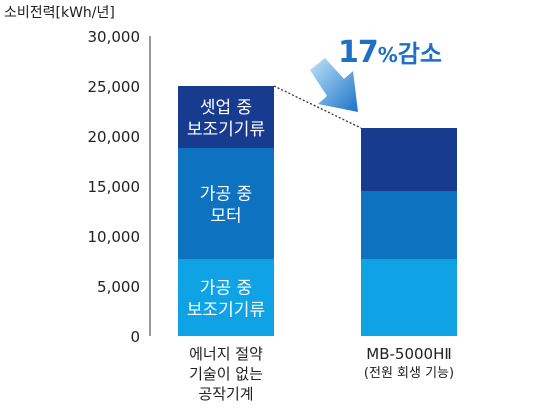 Image resolution: width=550 pixels, height=412 pixels. I want to click on series-label: 모터, so click(225, 217).